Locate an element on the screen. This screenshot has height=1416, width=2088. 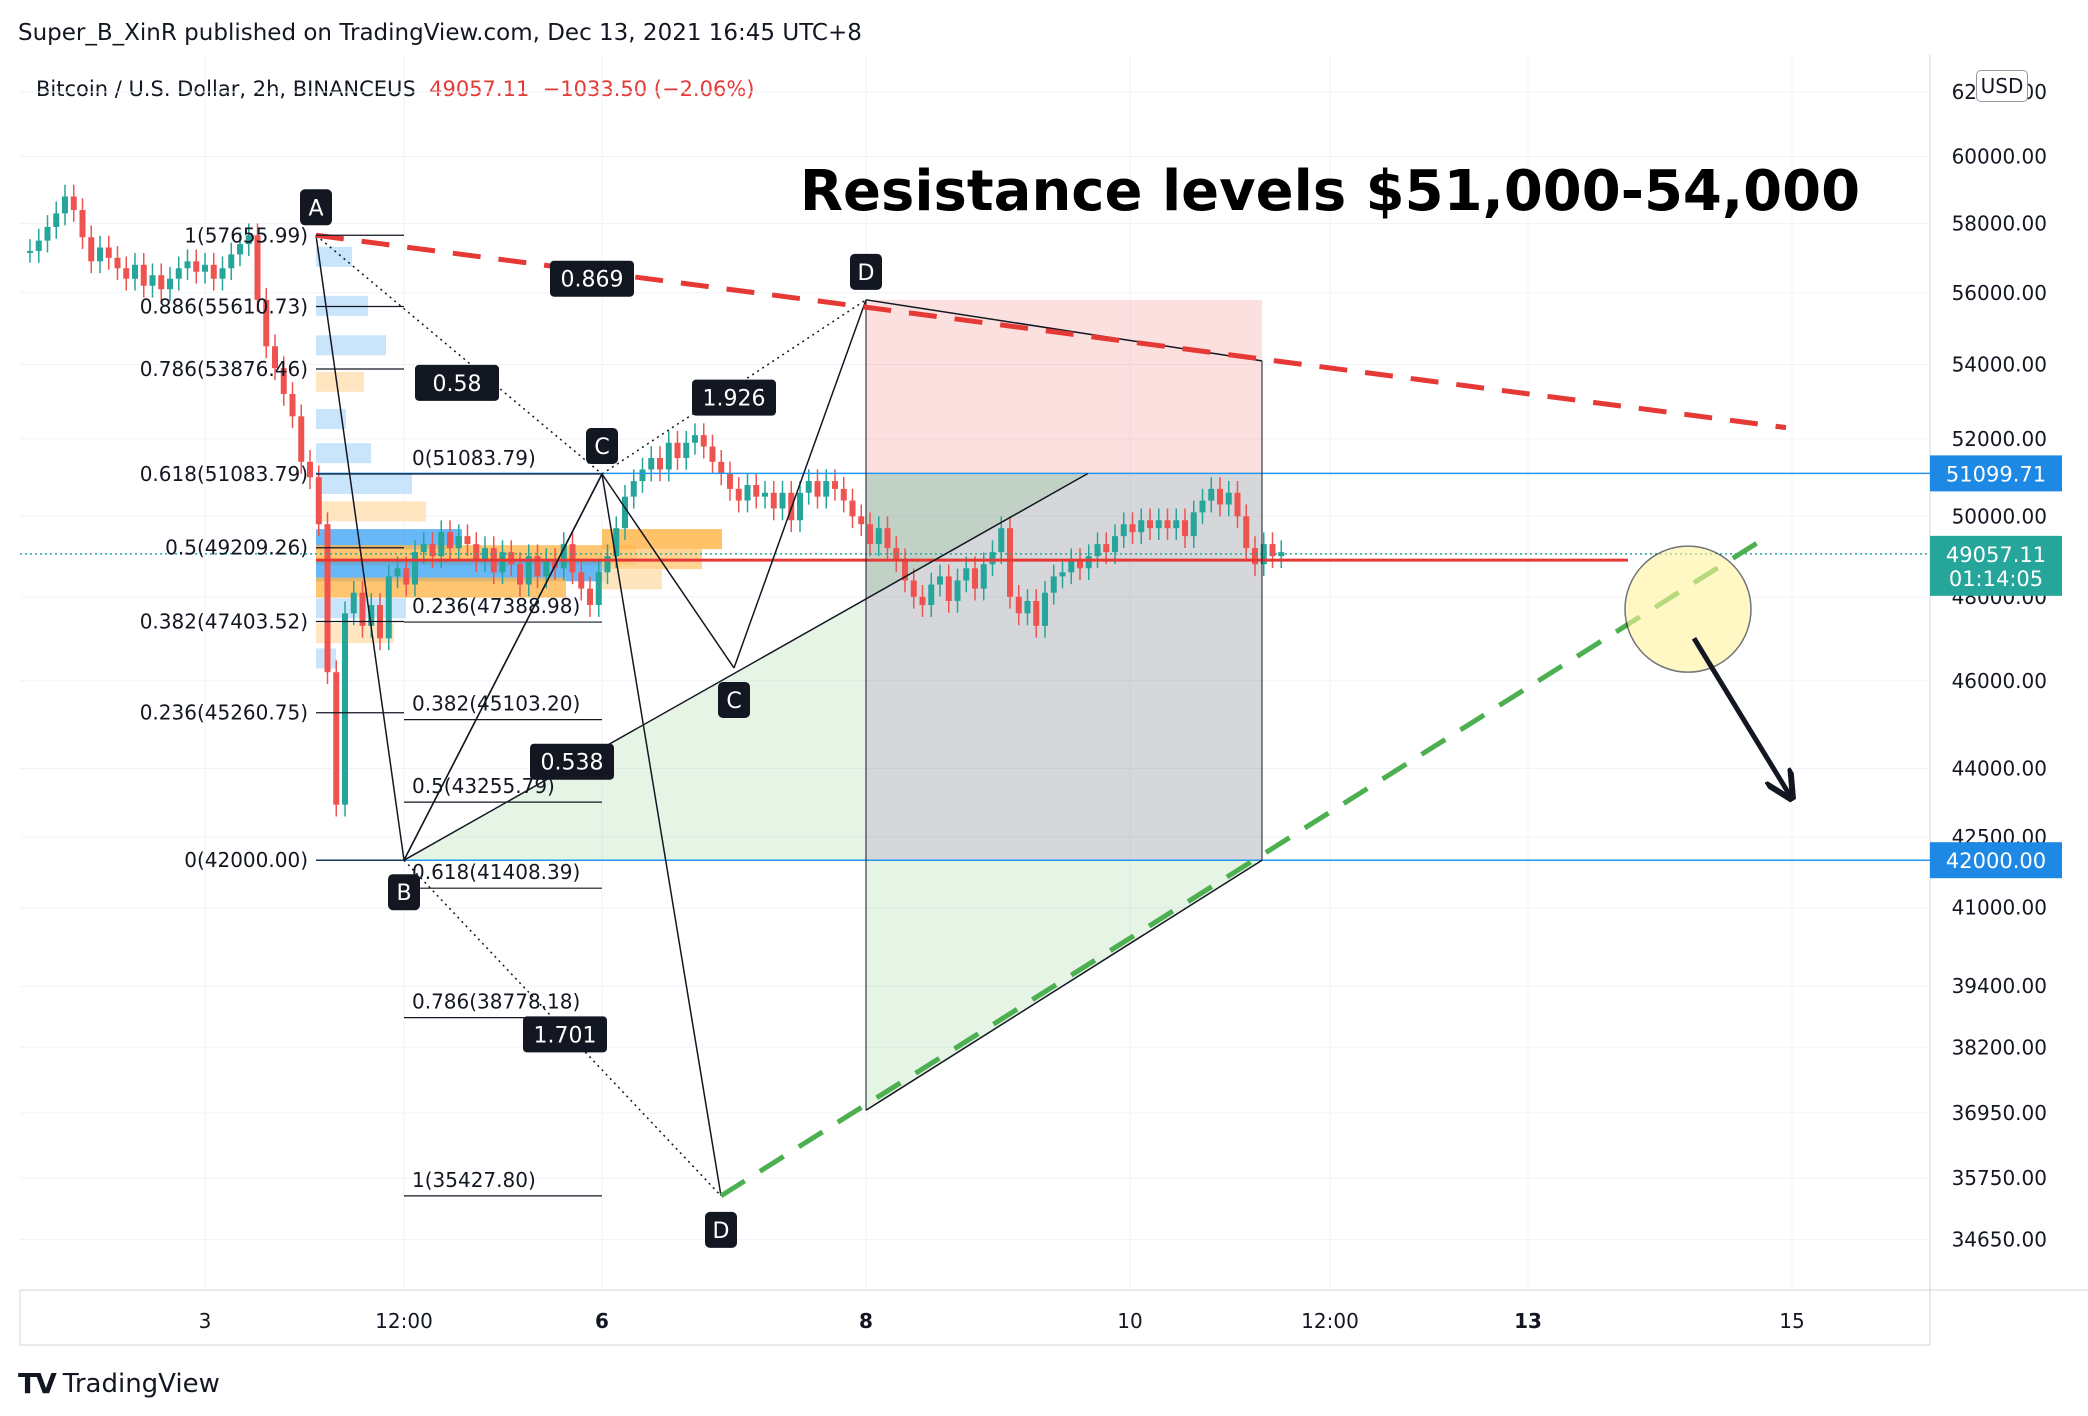
time-tick-label: 10 is located at coordinates (1129, 1321).